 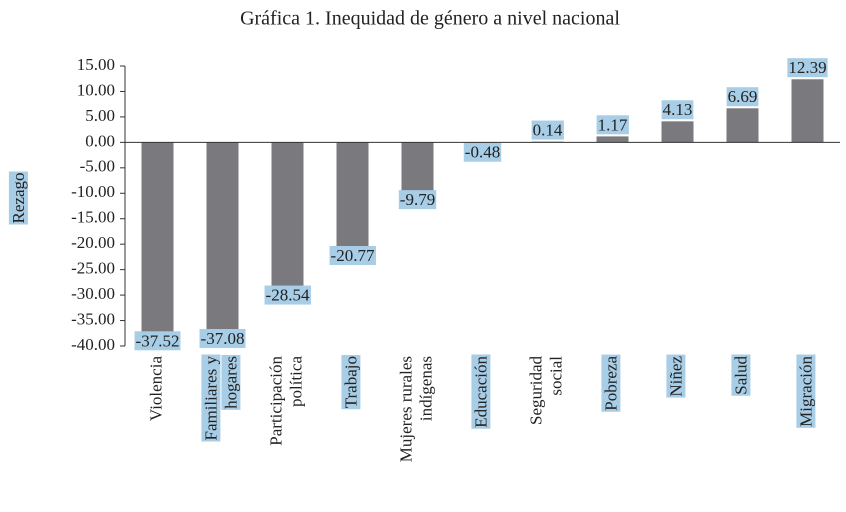 I want to click on x-tick-label: Pobreza, so click(x=610, y=383).